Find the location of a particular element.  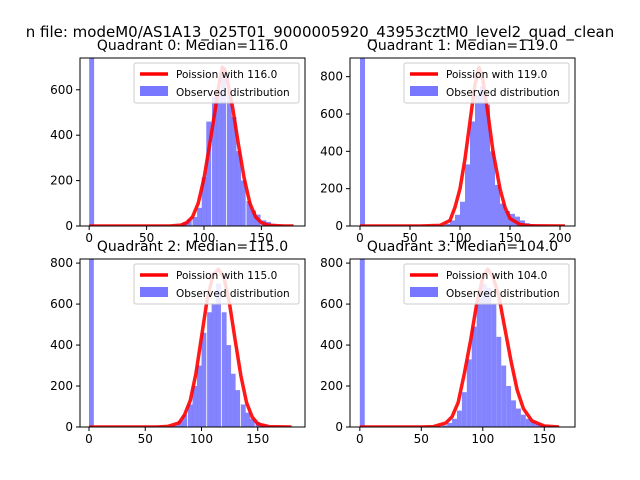

subplot-title: Quadrant 1: Median=119.0 is located at coordinates (462, 46).